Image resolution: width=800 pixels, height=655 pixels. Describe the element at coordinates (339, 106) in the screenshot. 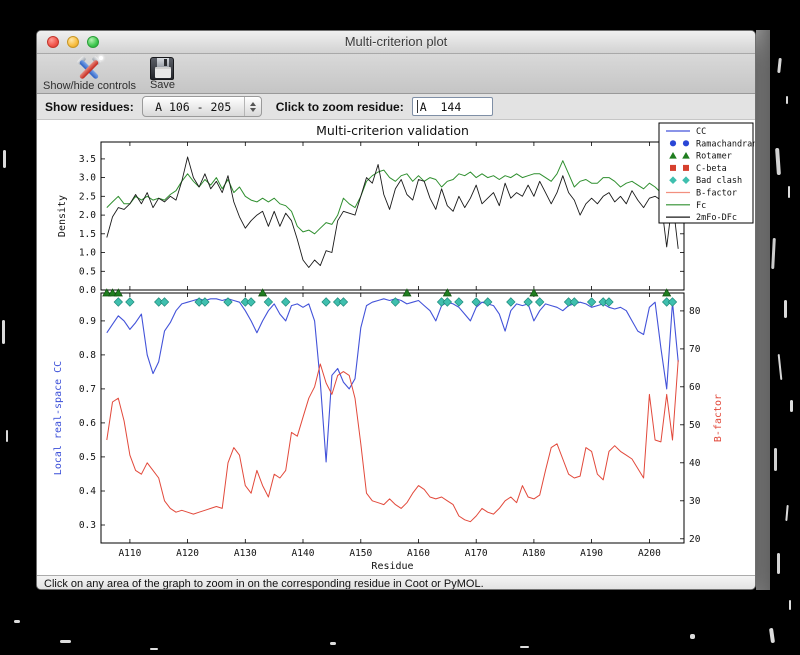

I see `zoom-residue-label: Click to zoom residue:` at that location.